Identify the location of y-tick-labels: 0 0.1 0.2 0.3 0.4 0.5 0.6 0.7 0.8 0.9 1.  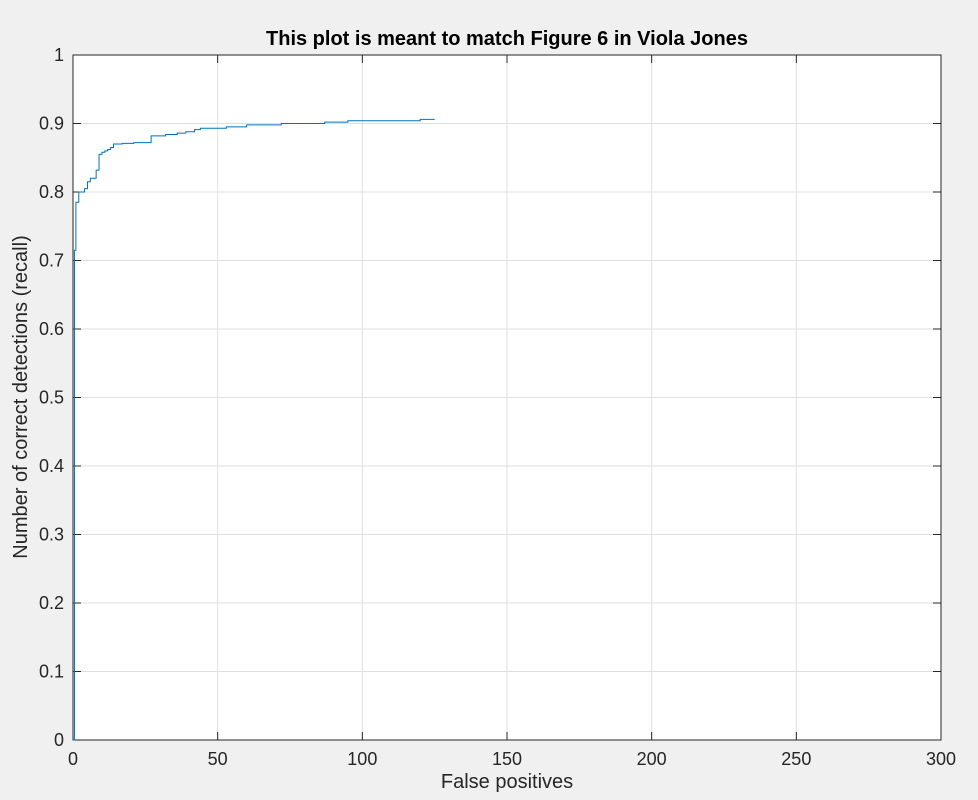
(51, 397).